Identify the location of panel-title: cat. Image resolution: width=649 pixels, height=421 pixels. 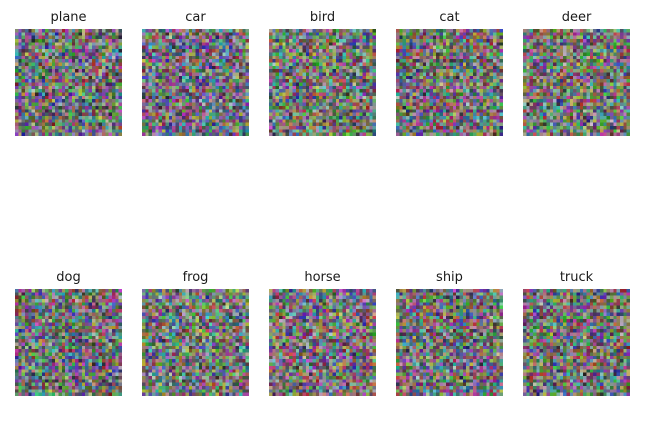
(449, 17).